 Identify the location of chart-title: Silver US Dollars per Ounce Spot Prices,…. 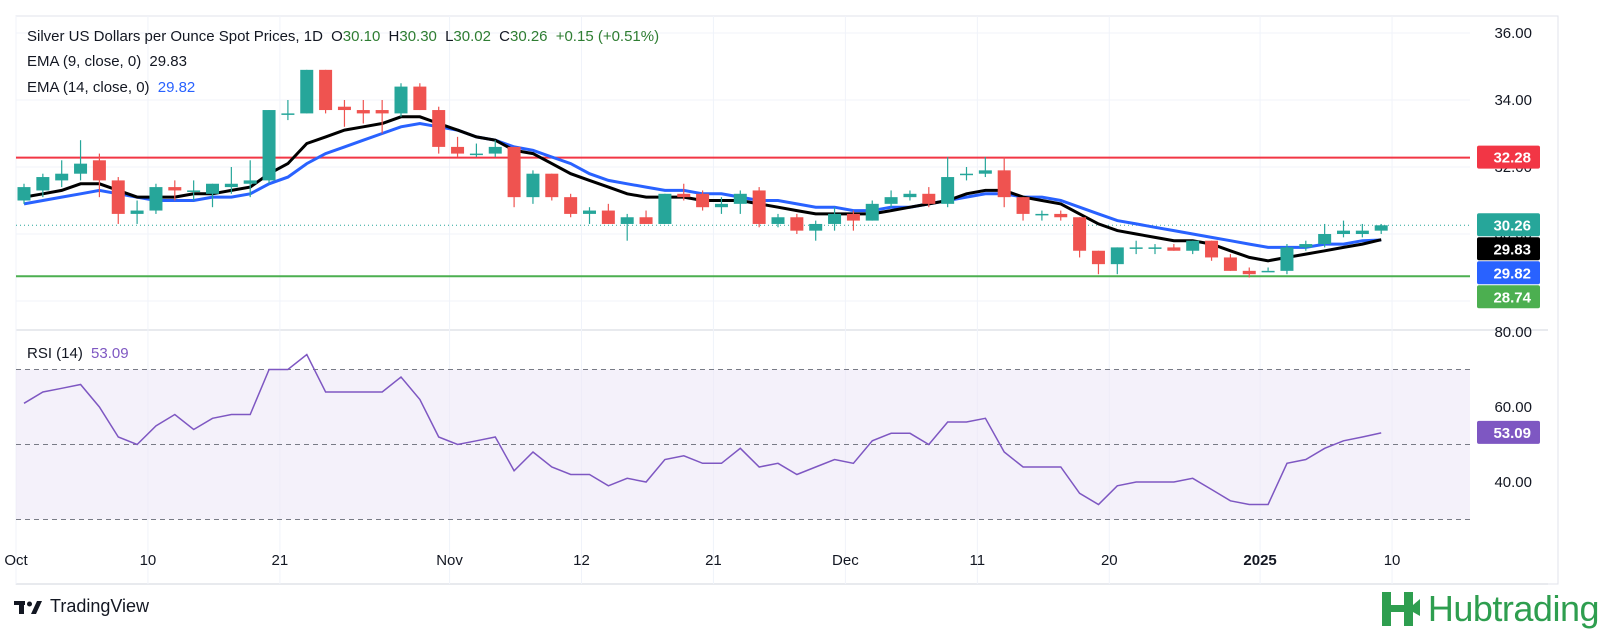
(175, 36).